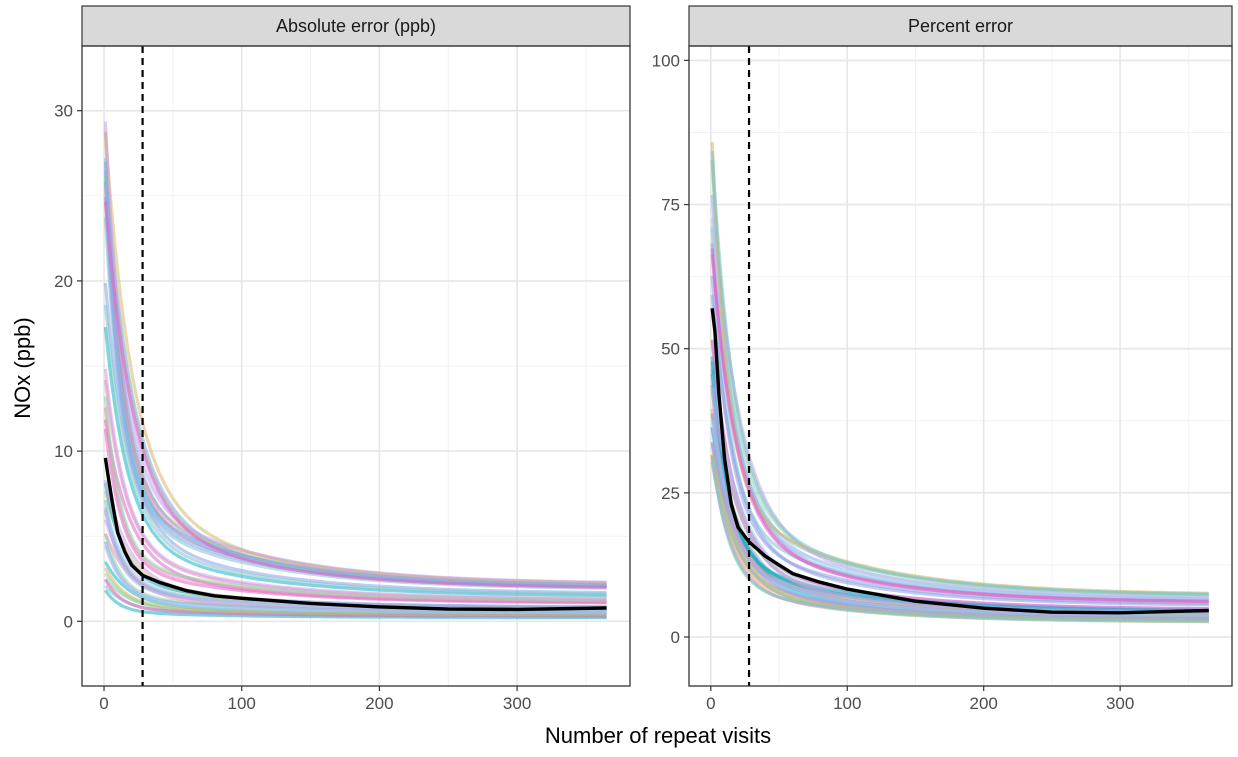 This screenshot has height=757, width=1238. I want to click on y-tick-label: 25, so click(670, 493).